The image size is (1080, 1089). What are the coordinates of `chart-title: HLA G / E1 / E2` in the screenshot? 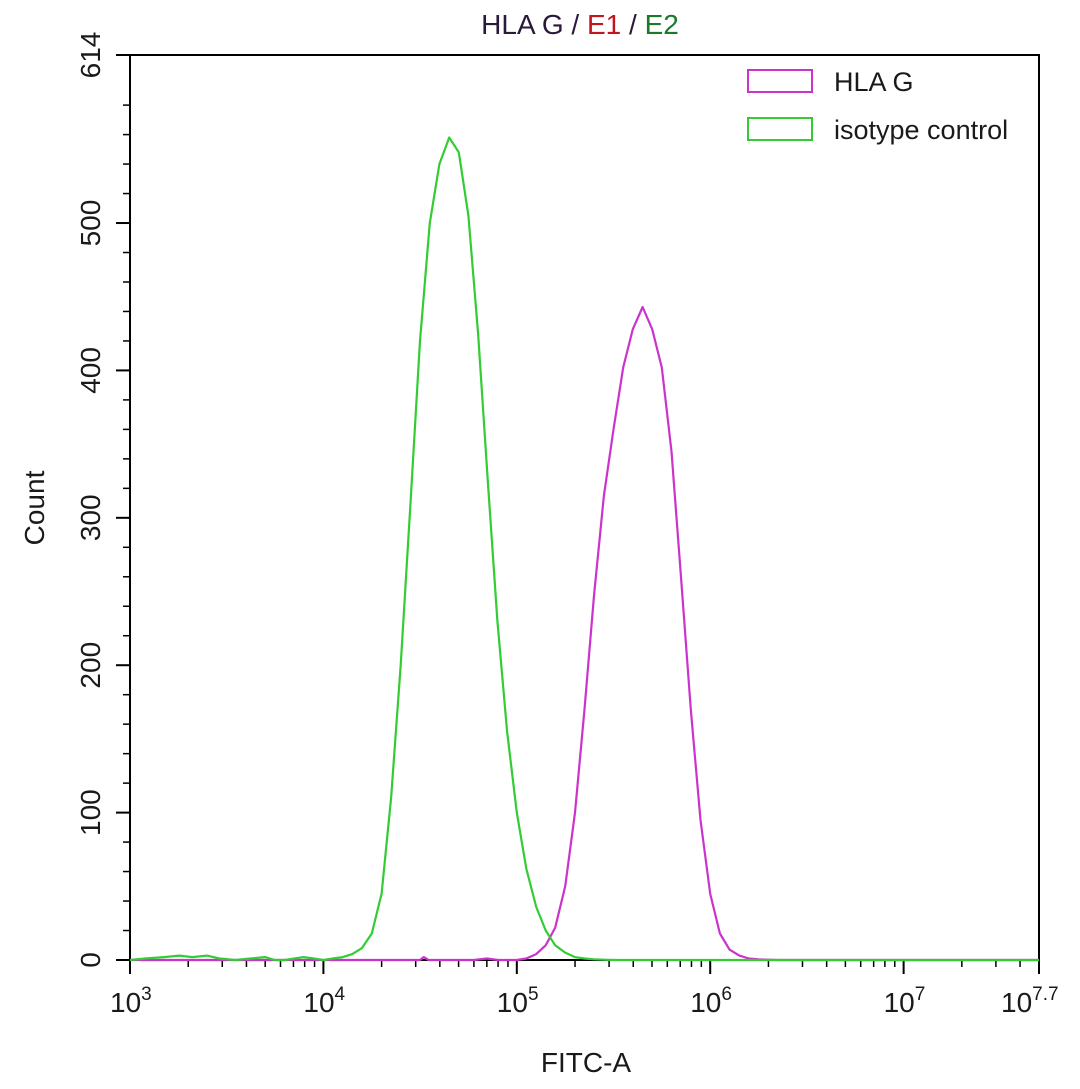 It's located at (580, 24).